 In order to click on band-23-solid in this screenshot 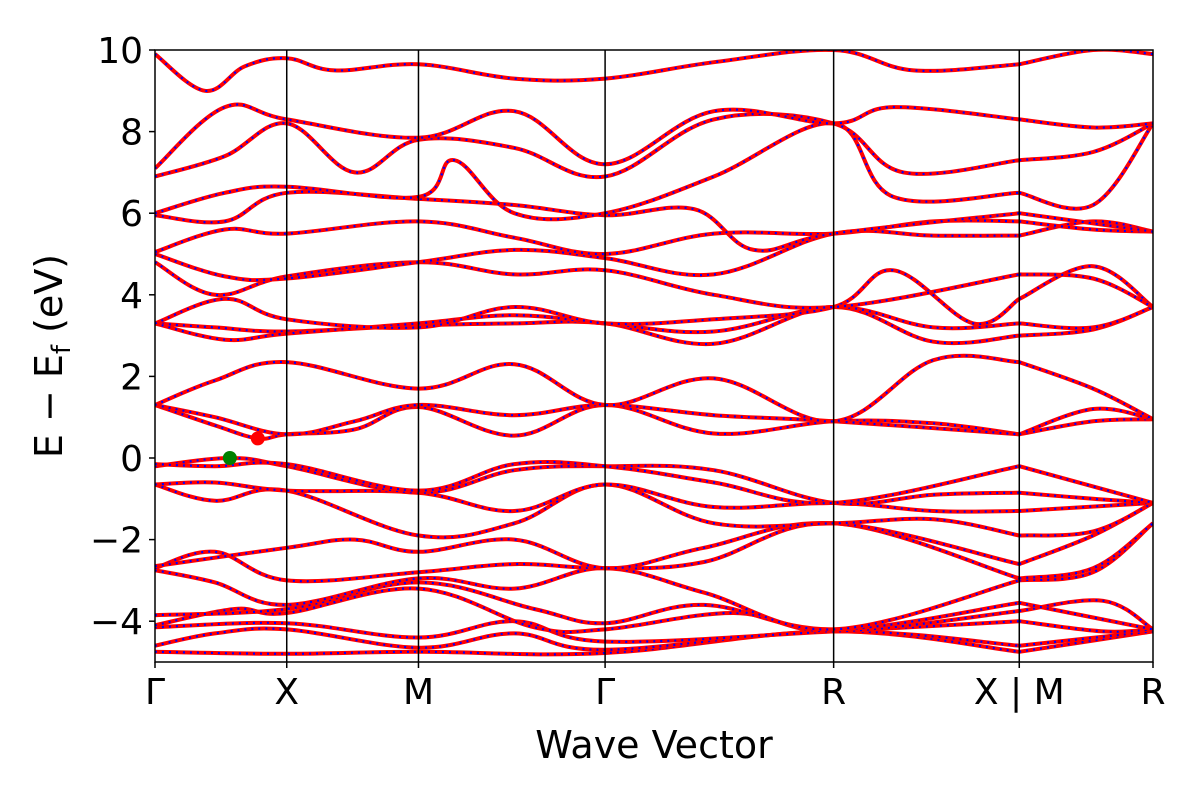, I will do `click(654, 145)`.